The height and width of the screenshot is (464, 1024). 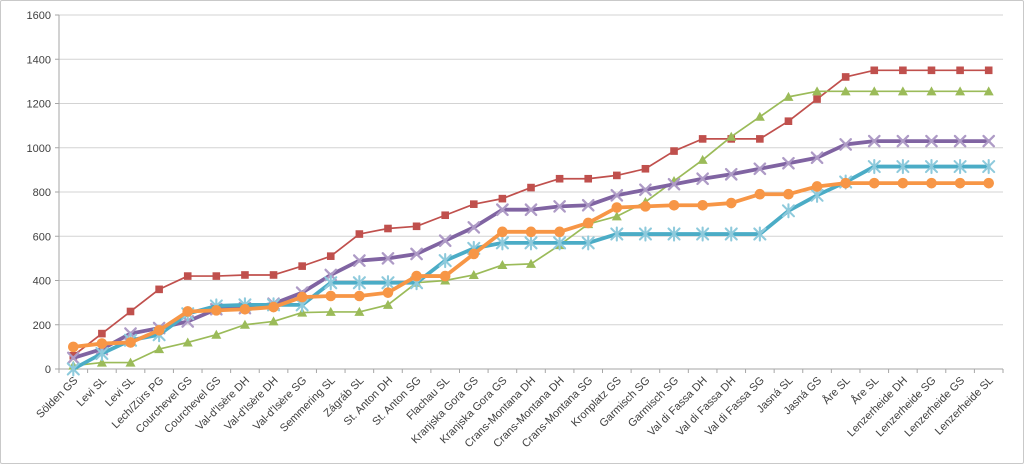 I want to click on y-tick-label: 1200, so click(x=39, y=105).